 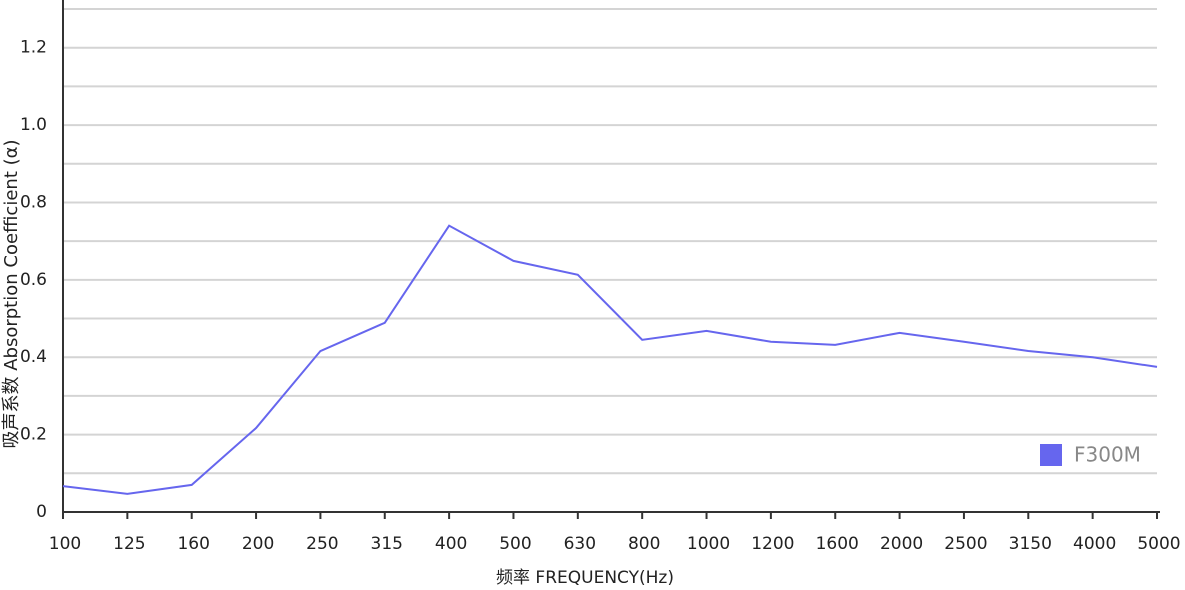 I want to click on x-tick-label: 2500, so click(x=965, y=544).